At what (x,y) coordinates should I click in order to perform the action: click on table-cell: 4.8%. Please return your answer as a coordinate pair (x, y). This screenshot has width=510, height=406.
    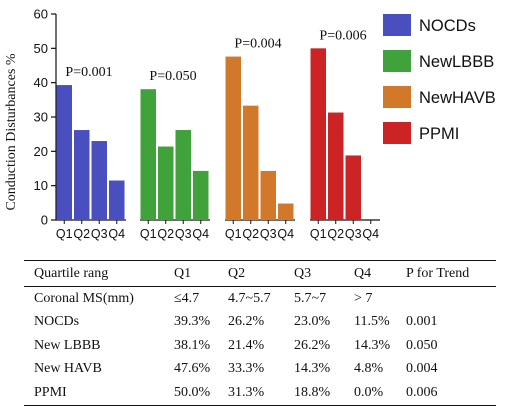
    Looking at the image, I should click on (369, 369).